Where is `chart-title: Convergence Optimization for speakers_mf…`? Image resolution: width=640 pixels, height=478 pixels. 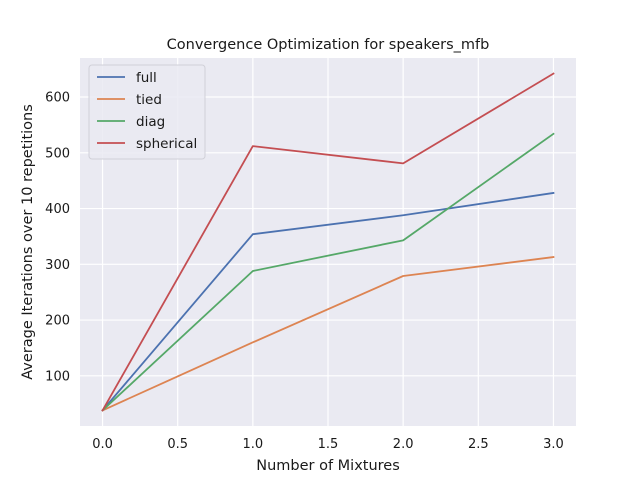
chart-title: Convergence Optimization for speakers_mf… is located at coordinates (328, 45).